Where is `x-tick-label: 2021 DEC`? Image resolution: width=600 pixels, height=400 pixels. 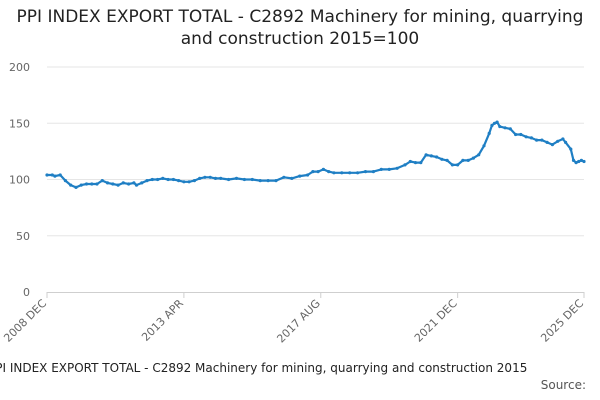
x-tick-label: 2021 DEC is located at coordinates (436, 321).